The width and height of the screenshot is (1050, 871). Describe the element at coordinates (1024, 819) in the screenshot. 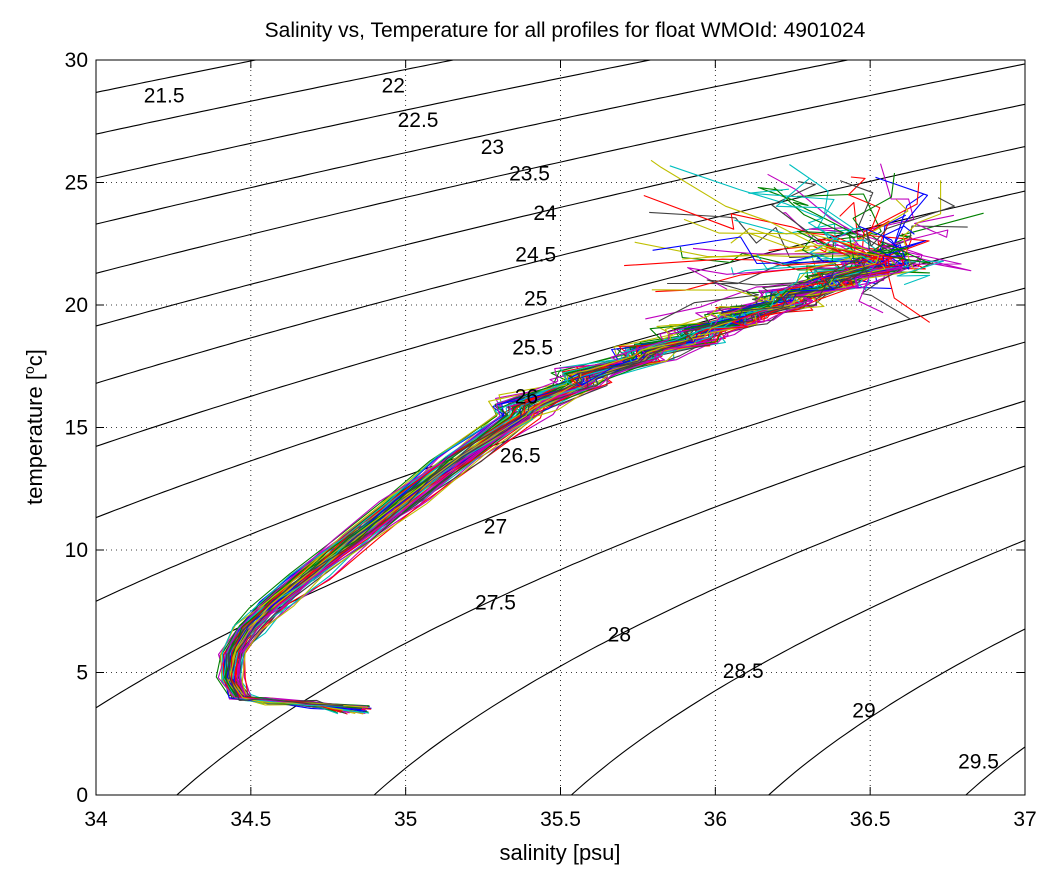

I see `x-tick-label: 37` at that location.